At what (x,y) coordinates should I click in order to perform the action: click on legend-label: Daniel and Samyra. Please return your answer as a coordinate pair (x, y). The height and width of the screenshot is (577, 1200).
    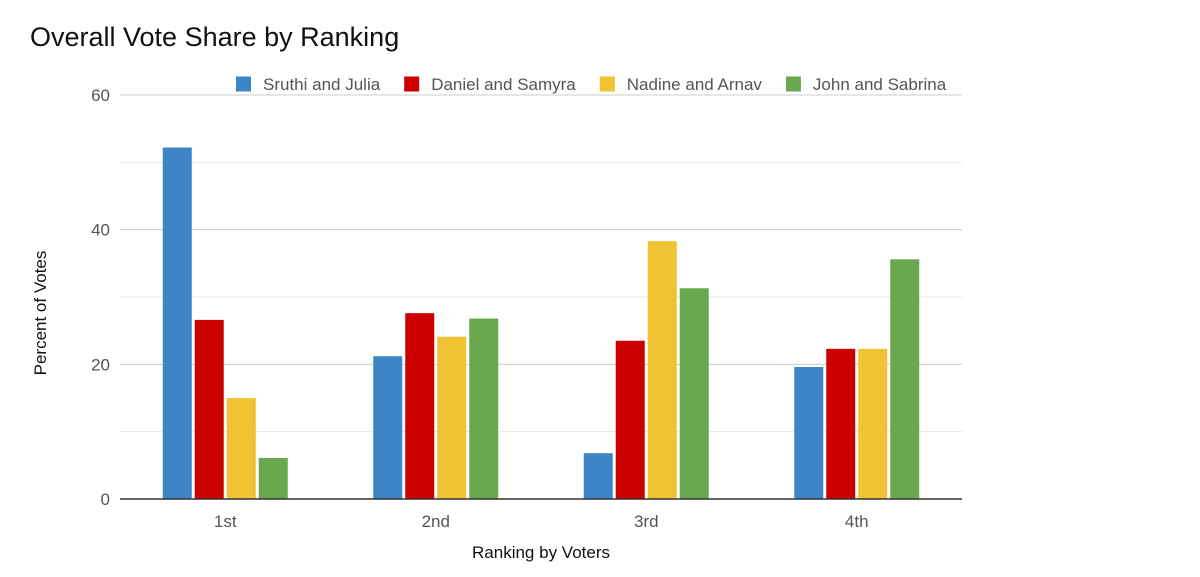
    Looking at the image, I should click on (503, 84).